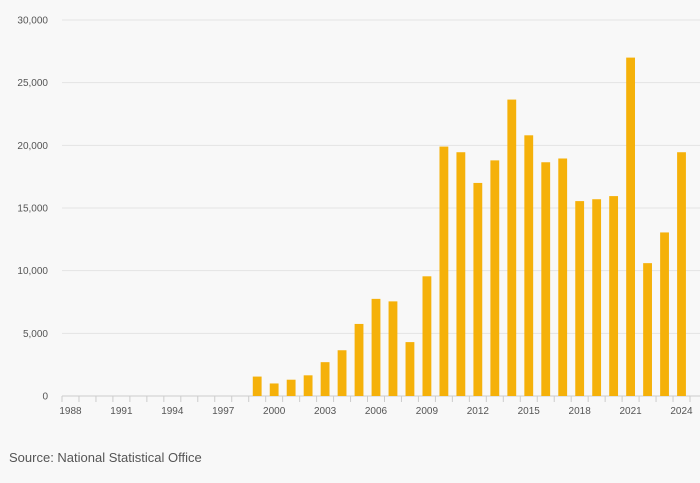 The image size is (700, 483). What do you see at coordinates (630, 411) in the screenshot?
I see `x-tick-label: 2021` at bounding box center [630, 411].